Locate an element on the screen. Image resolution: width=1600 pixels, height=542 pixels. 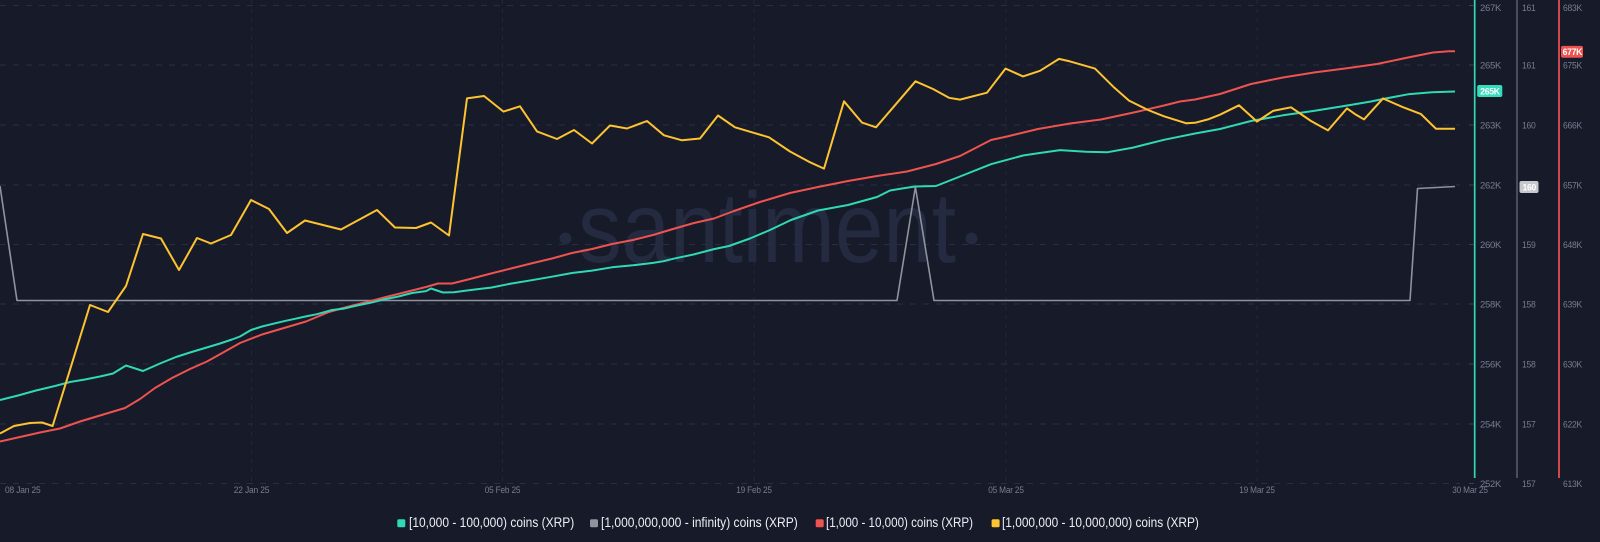
svg-text: 683K is located at coordinates (1573, 8).